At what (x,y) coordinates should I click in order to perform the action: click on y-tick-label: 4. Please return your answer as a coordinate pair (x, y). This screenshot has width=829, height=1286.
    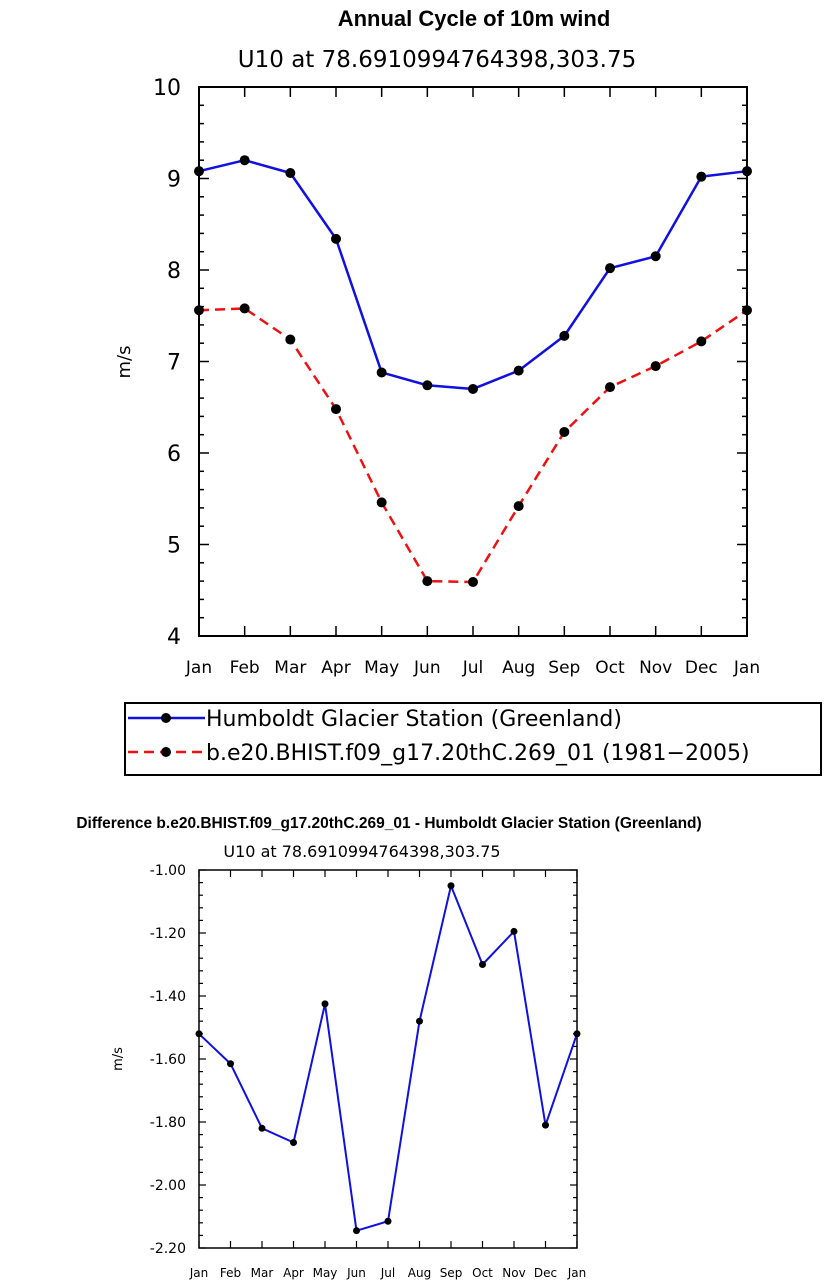
    Looking at the image, I should click on (174, 637).